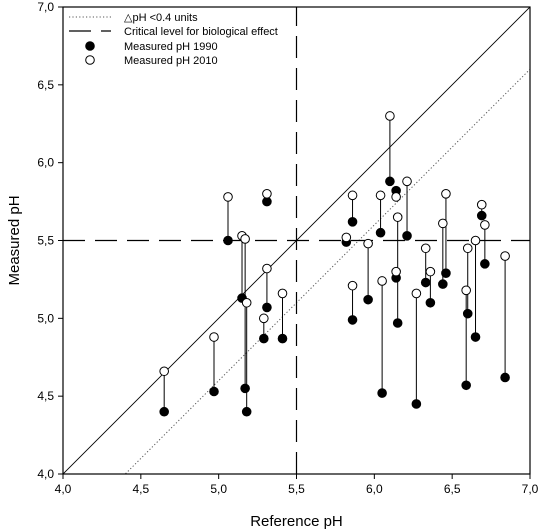 The height and width of the screenshot is (532, 542). What do you see at coordinates (90, 46) in the screenshot?
I see `legend-filled-circle-symbol` at bounding box center [90, 46].